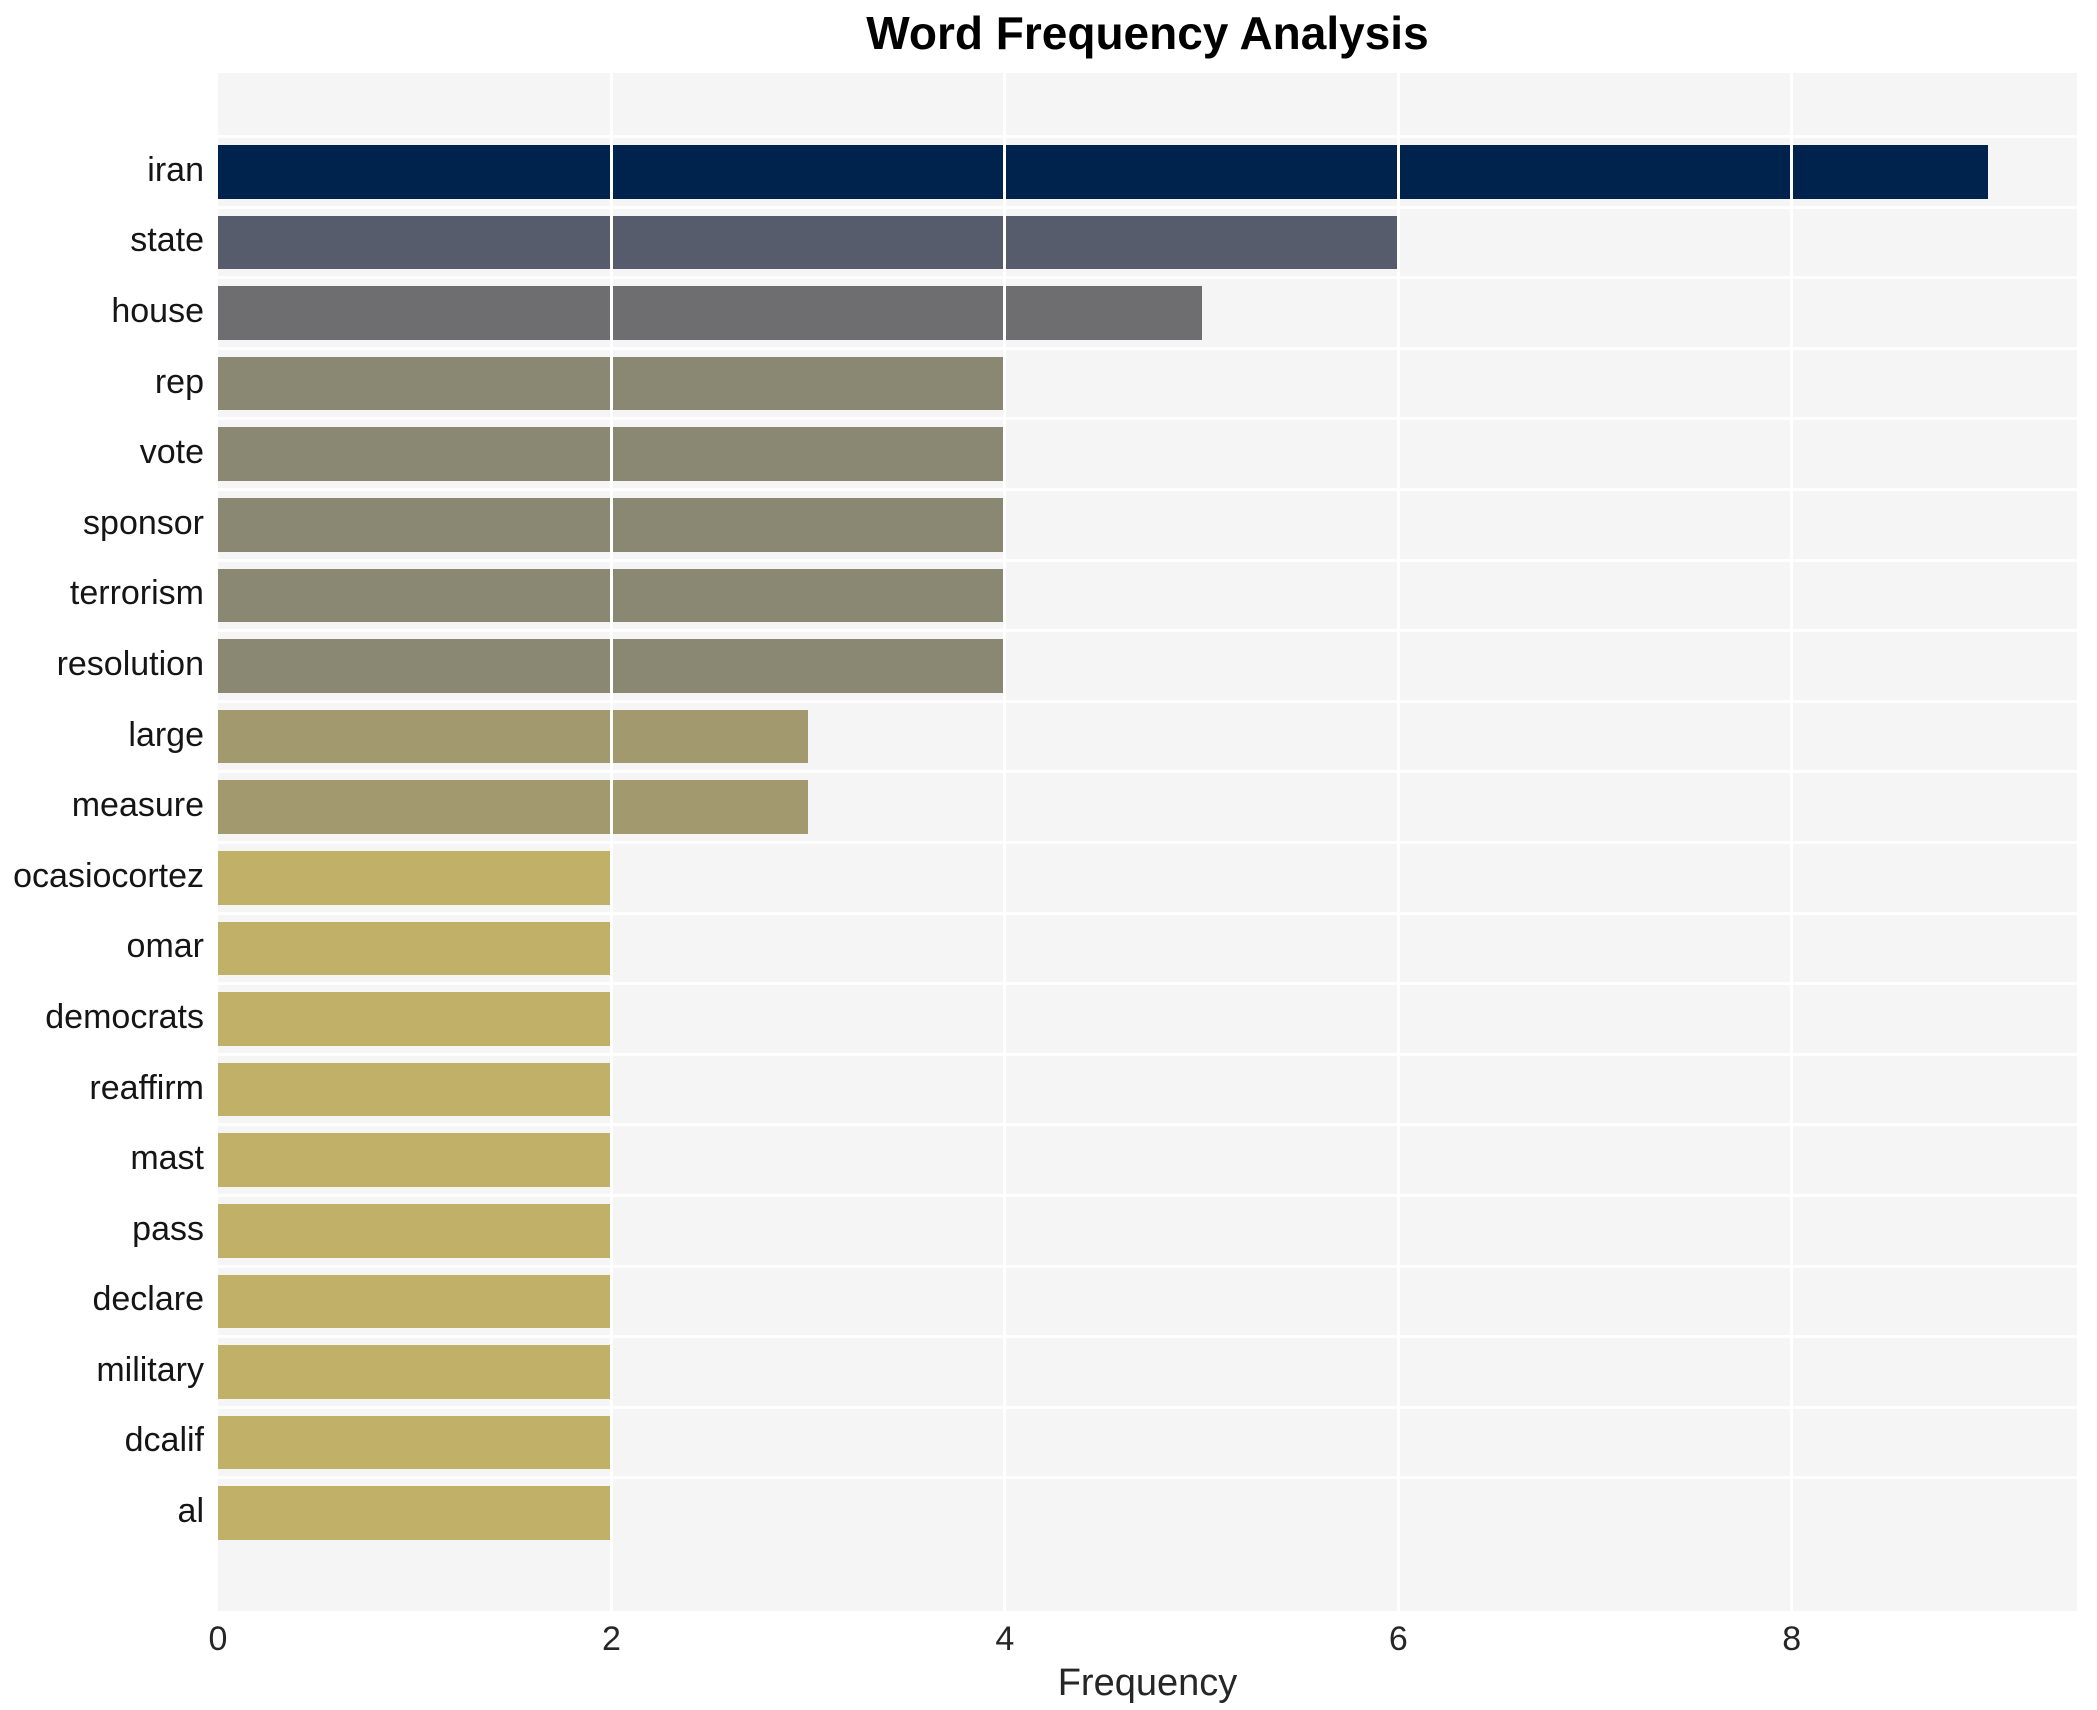  What do you see at coordinates (611, 1639) in the screenshot?
I see `x-tick-2: 2` at bounding box center [611, 1639].